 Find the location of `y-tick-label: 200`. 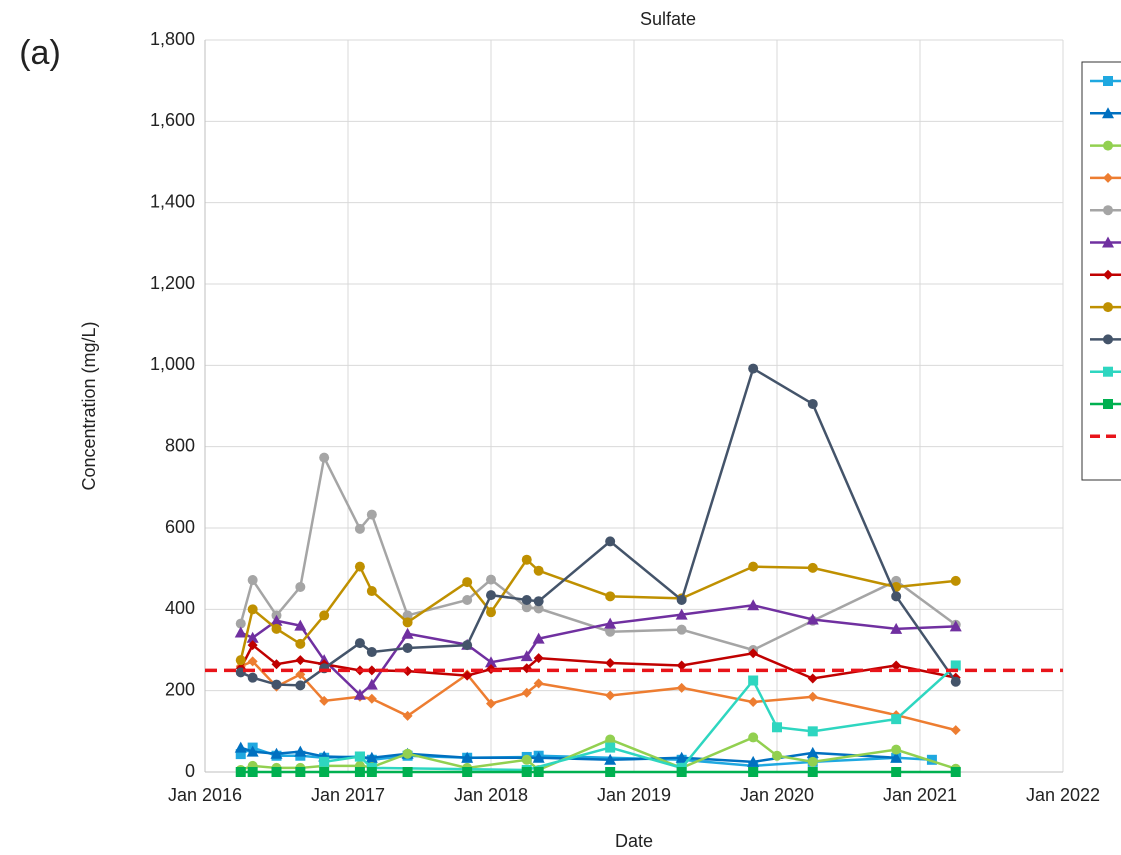

y-tick-label: 200 is located at coordinates (180, 689).